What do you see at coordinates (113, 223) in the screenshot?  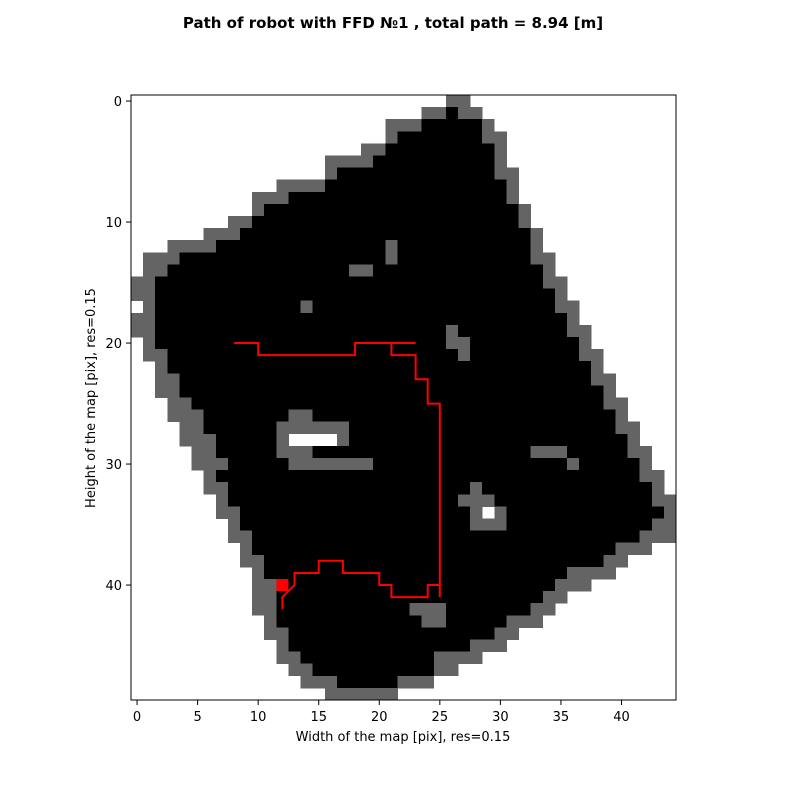 I see `y-tick-label: 10` at bounding box center [113, 223].